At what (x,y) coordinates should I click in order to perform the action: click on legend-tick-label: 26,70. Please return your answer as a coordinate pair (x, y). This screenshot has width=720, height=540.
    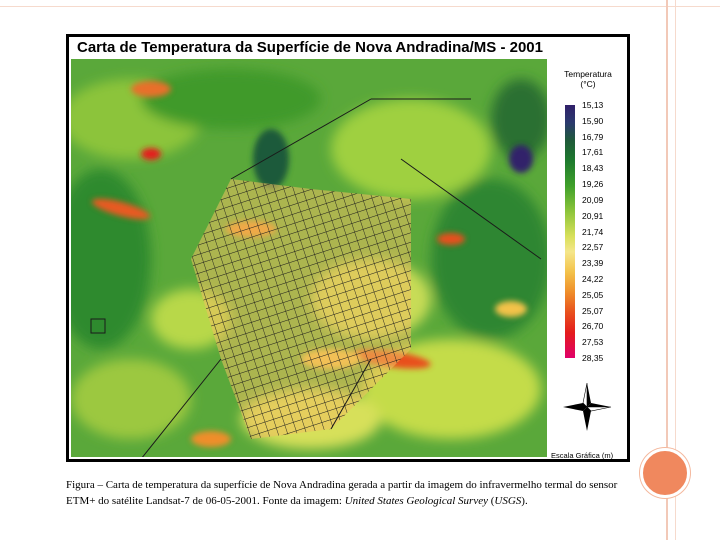
    Looking at the image, I should click on (593, 326).